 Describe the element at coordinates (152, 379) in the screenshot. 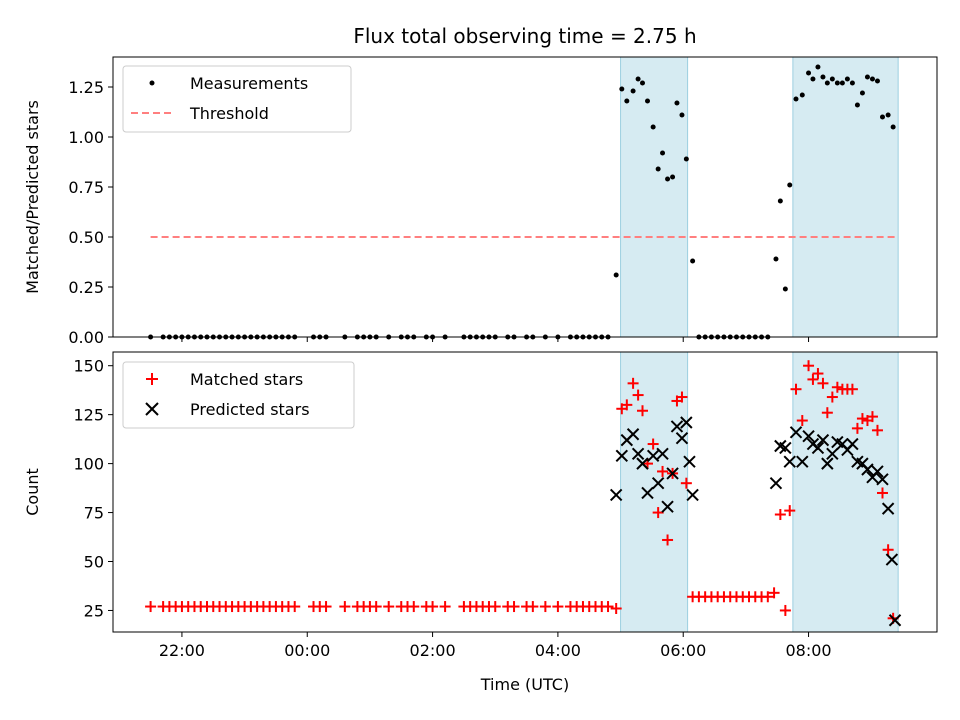

I see `legend-matched-marker` at that location.